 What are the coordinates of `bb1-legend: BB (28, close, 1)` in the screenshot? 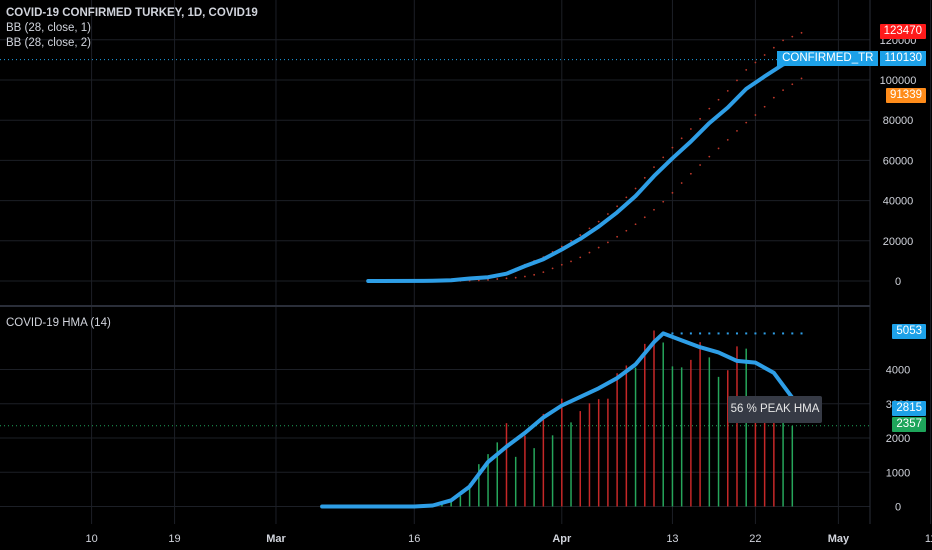 It's located at (49, 28).